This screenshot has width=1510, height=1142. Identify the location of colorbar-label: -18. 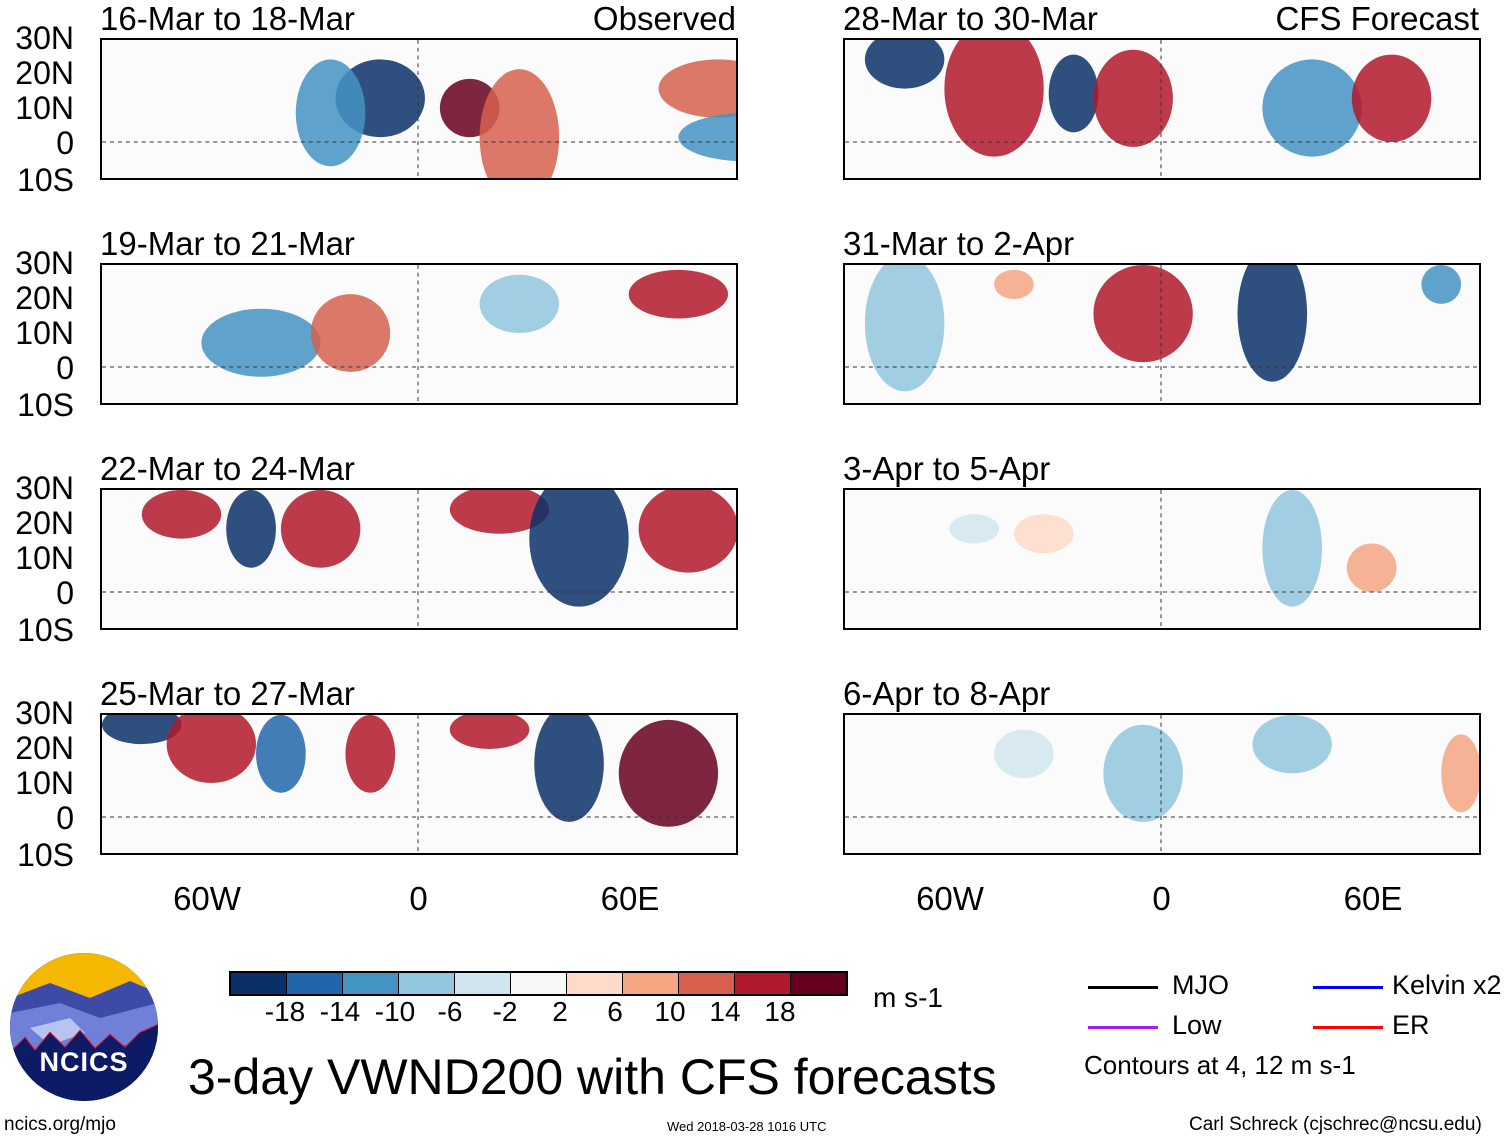
(285, 1011).